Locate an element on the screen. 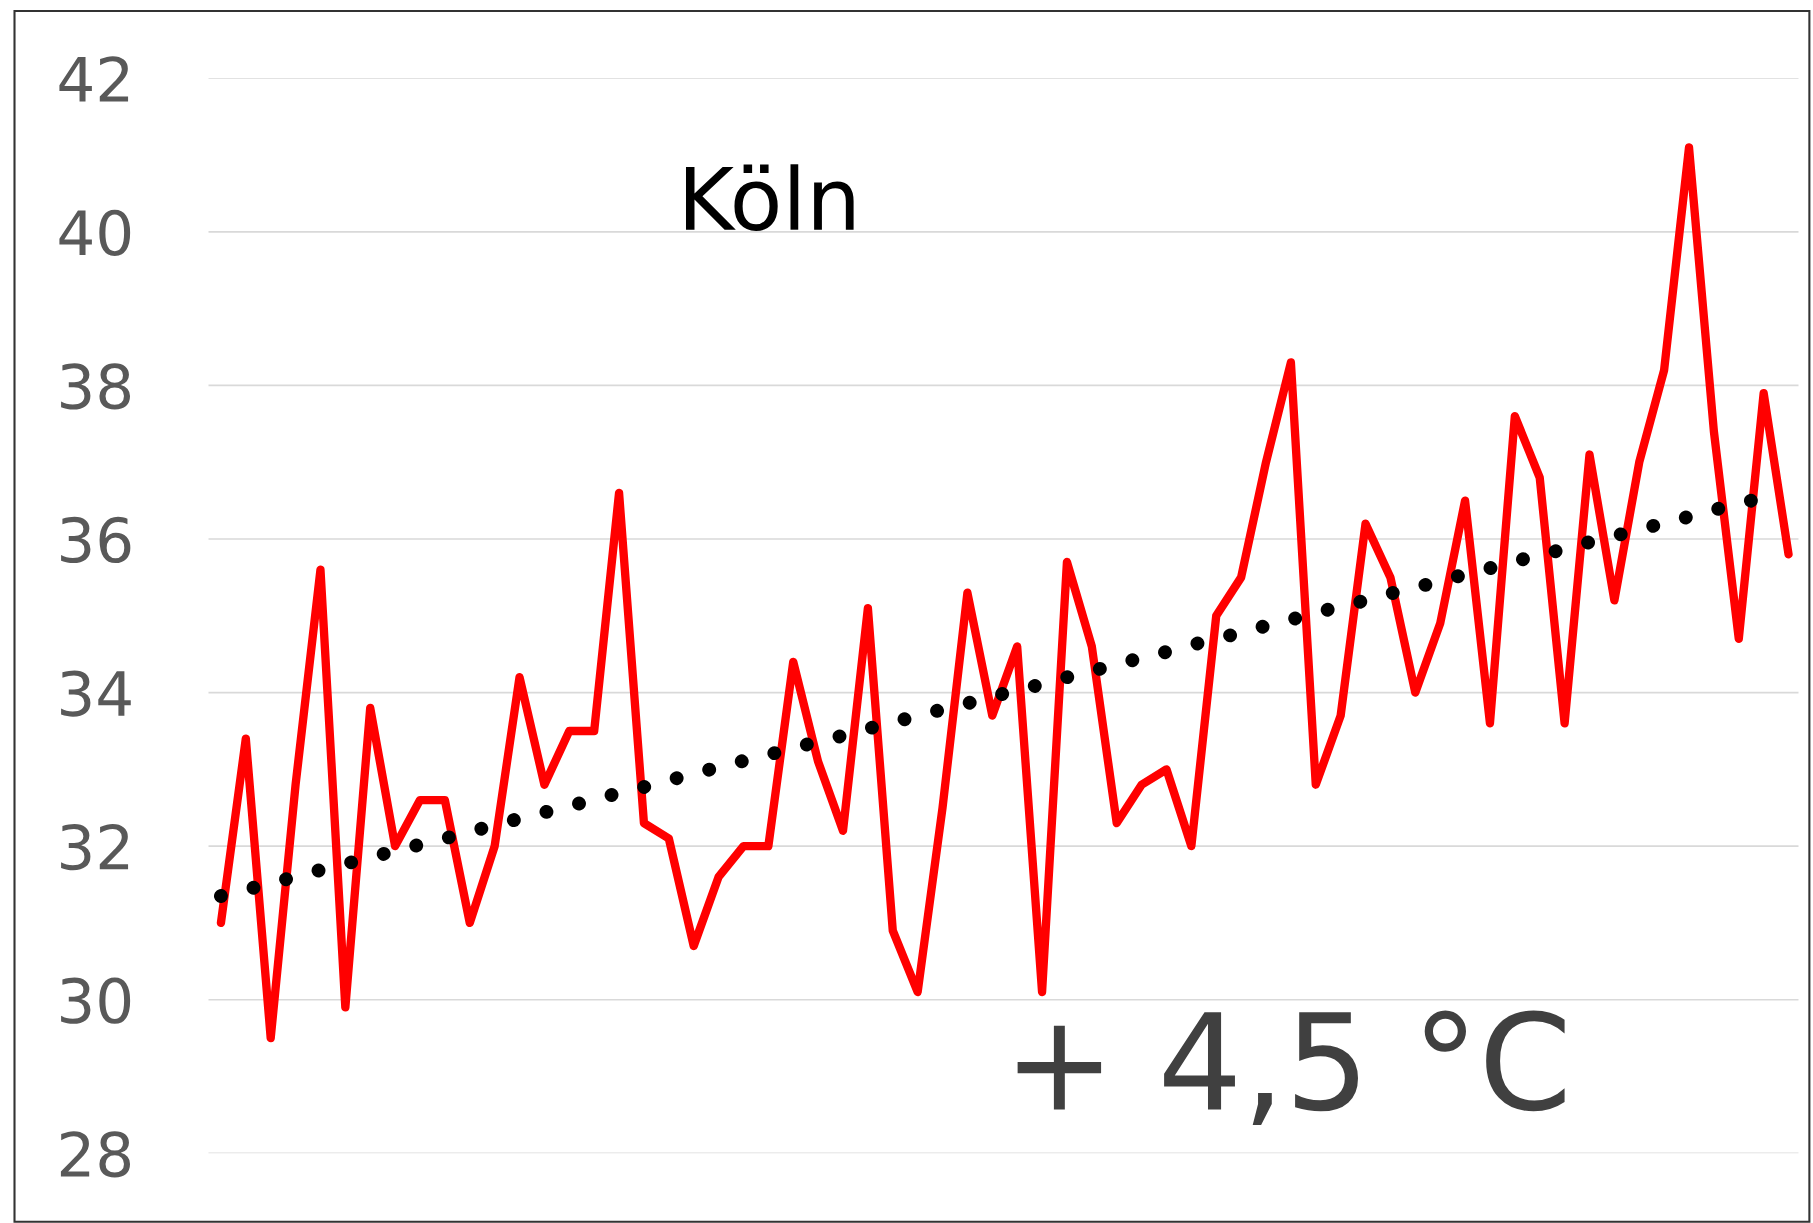 This screenshot has width=1813, height=1223. y-tick-label: 38 is located at coordinates (96, 386).